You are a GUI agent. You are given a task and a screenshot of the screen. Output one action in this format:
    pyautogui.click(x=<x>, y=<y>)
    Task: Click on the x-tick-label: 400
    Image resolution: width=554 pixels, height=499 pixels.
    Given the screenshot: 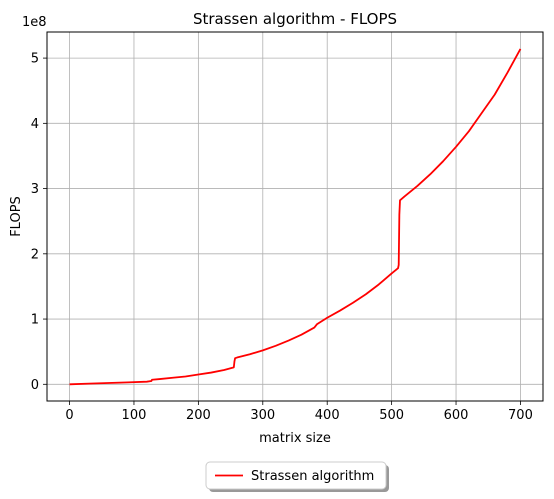 What is the action you would take?
    pyautogui.click(x=327, y=415)
    